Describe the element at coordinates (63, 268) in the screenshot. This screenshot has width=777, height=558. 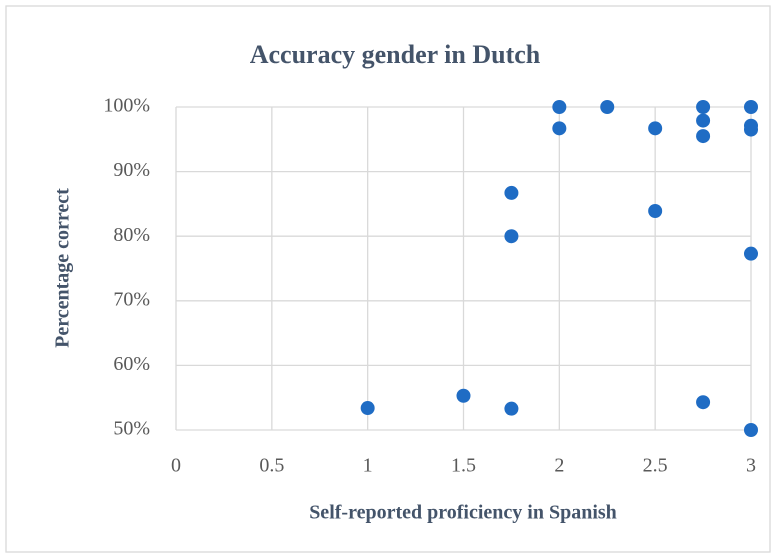
I see `y-axis-label: Percentage correct` at that location.